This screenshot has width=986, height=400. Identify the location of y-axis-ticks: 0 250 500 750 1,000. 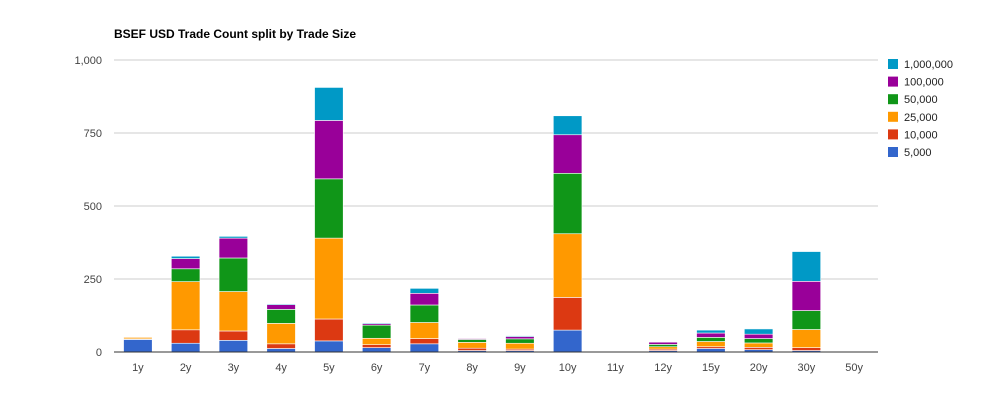
(88, 207).